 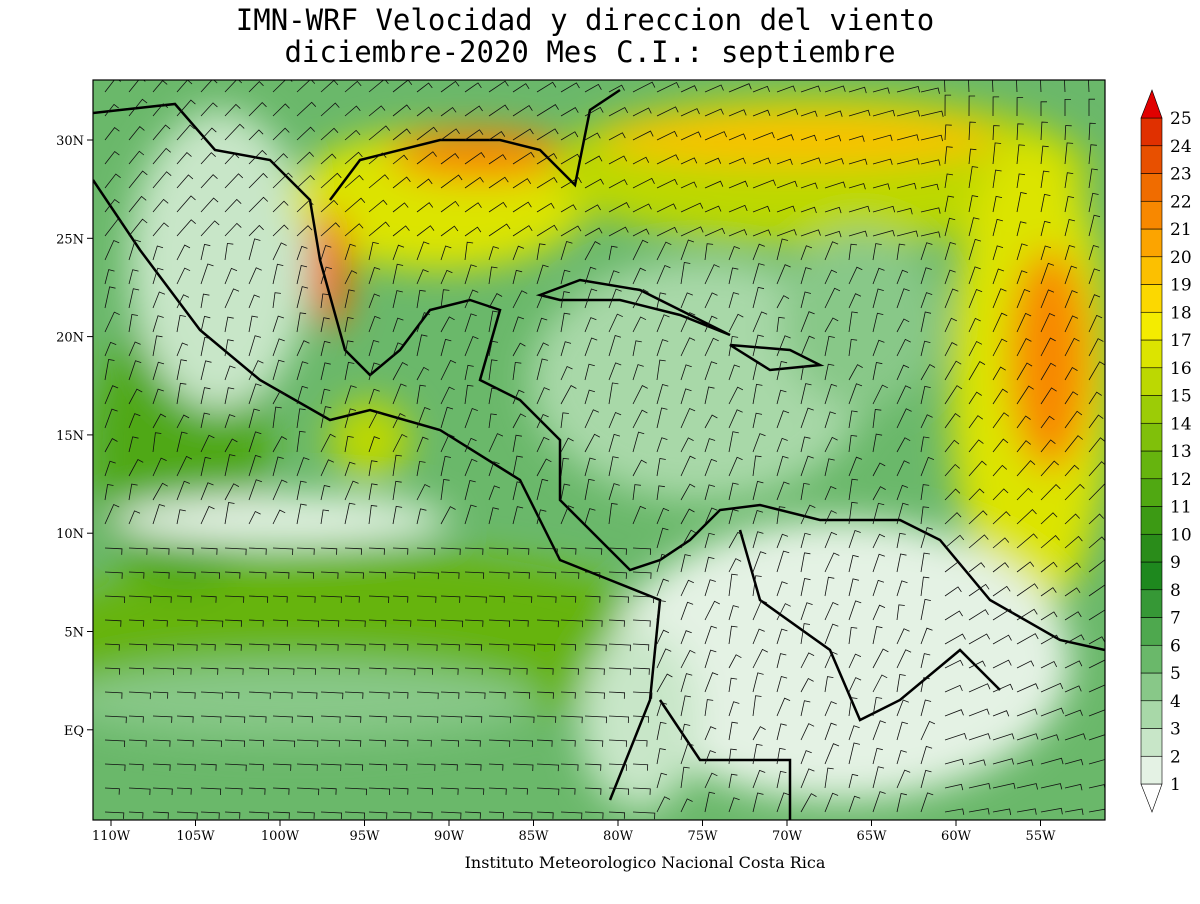 What do you see at coordinates (534, 836) in the screenshot?
I see `x-tick-label: 85W` at bounding box center [534, 836].